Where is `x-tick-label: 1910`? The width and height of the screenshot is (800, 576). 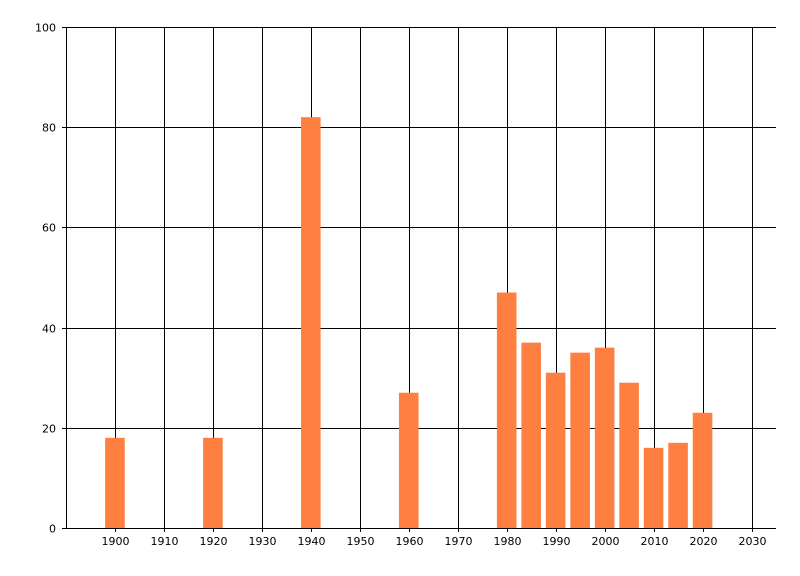
x-tick-label: 1910 is located at coordinates (165, 541).